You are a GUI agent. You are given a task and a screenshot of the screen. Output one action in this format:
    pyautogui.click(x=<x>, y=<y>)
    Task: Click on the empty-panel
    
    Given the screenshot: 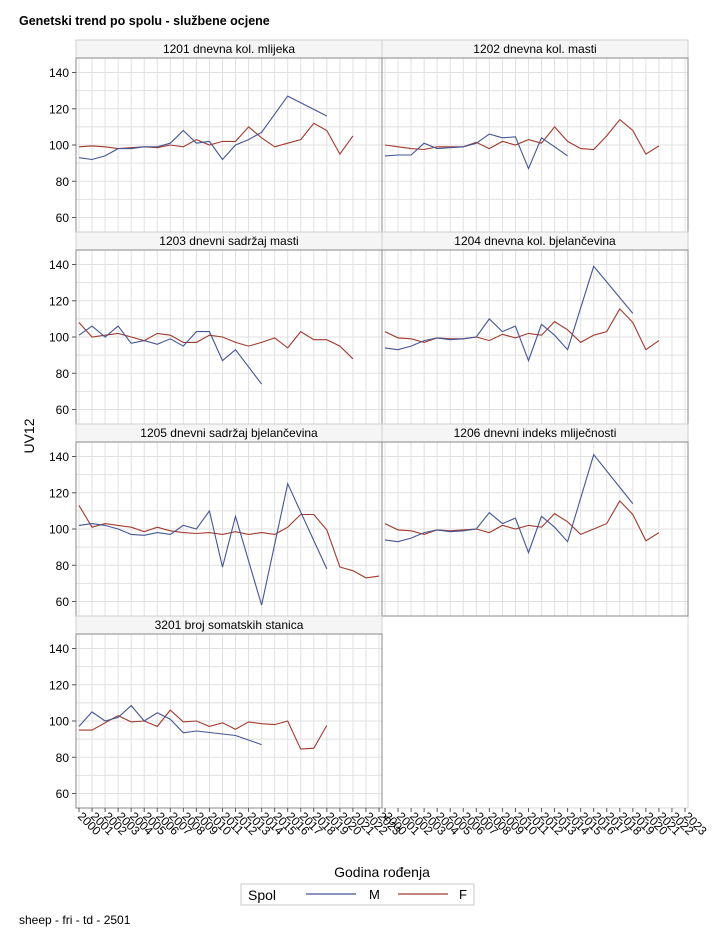 What is the action you would take?
    pyautogui.click(x=535, y=712)
    